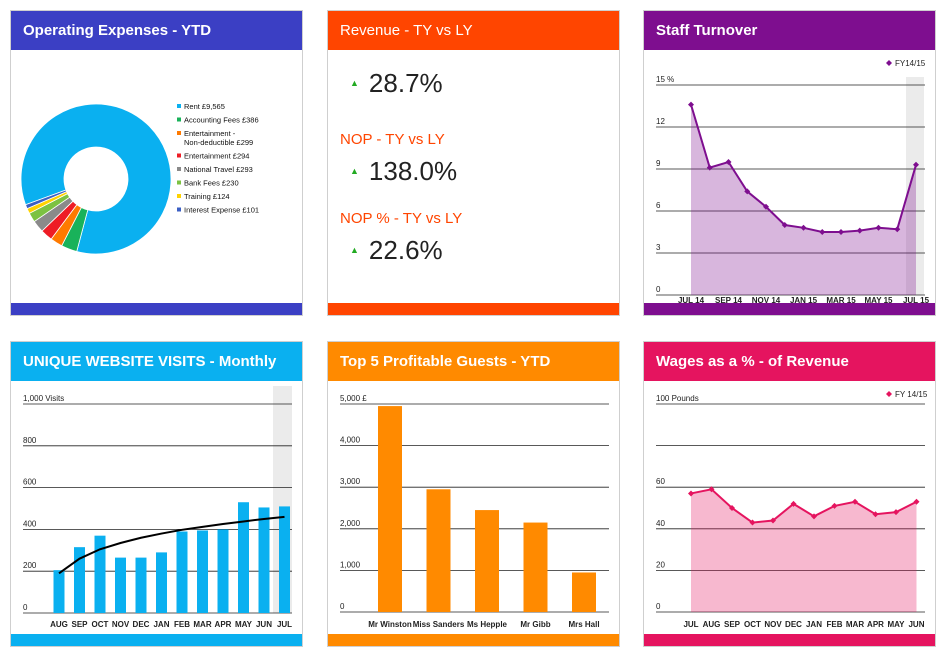 The height and width of the screenshot is (664, 947). I want to click on y-tick-label: 1,000, so click(350, 564).